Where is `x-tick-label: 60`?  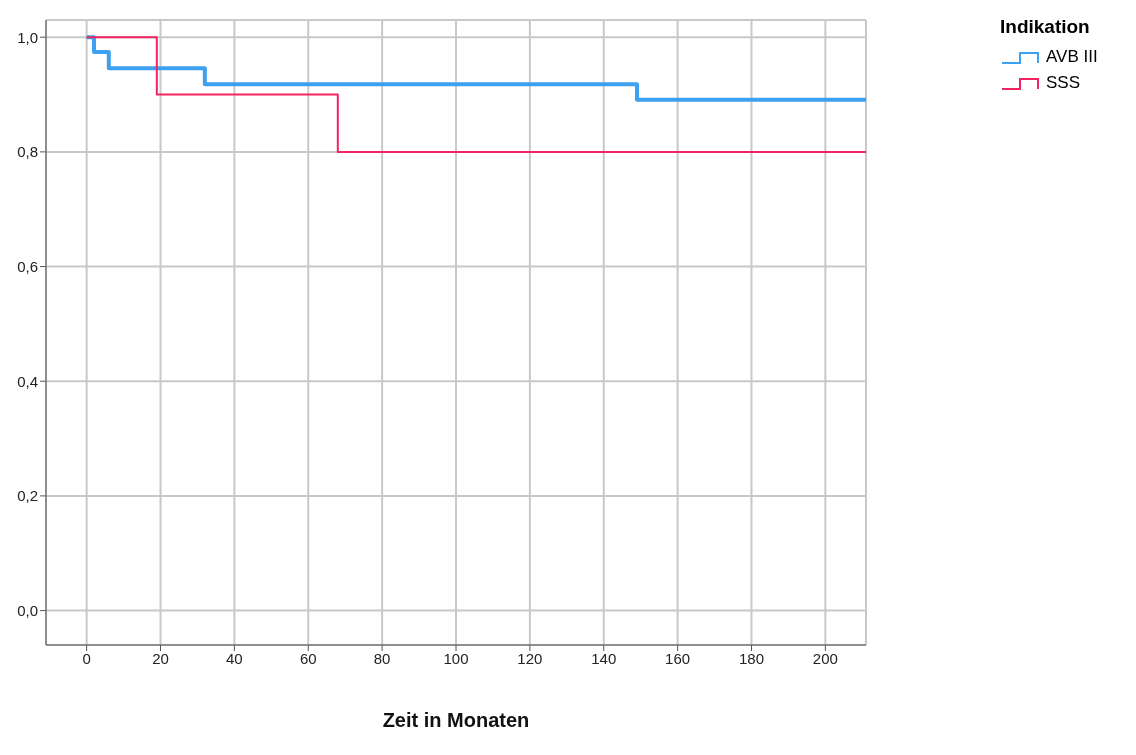 x-tick-label: 60 is located at coordinates (308, 658).